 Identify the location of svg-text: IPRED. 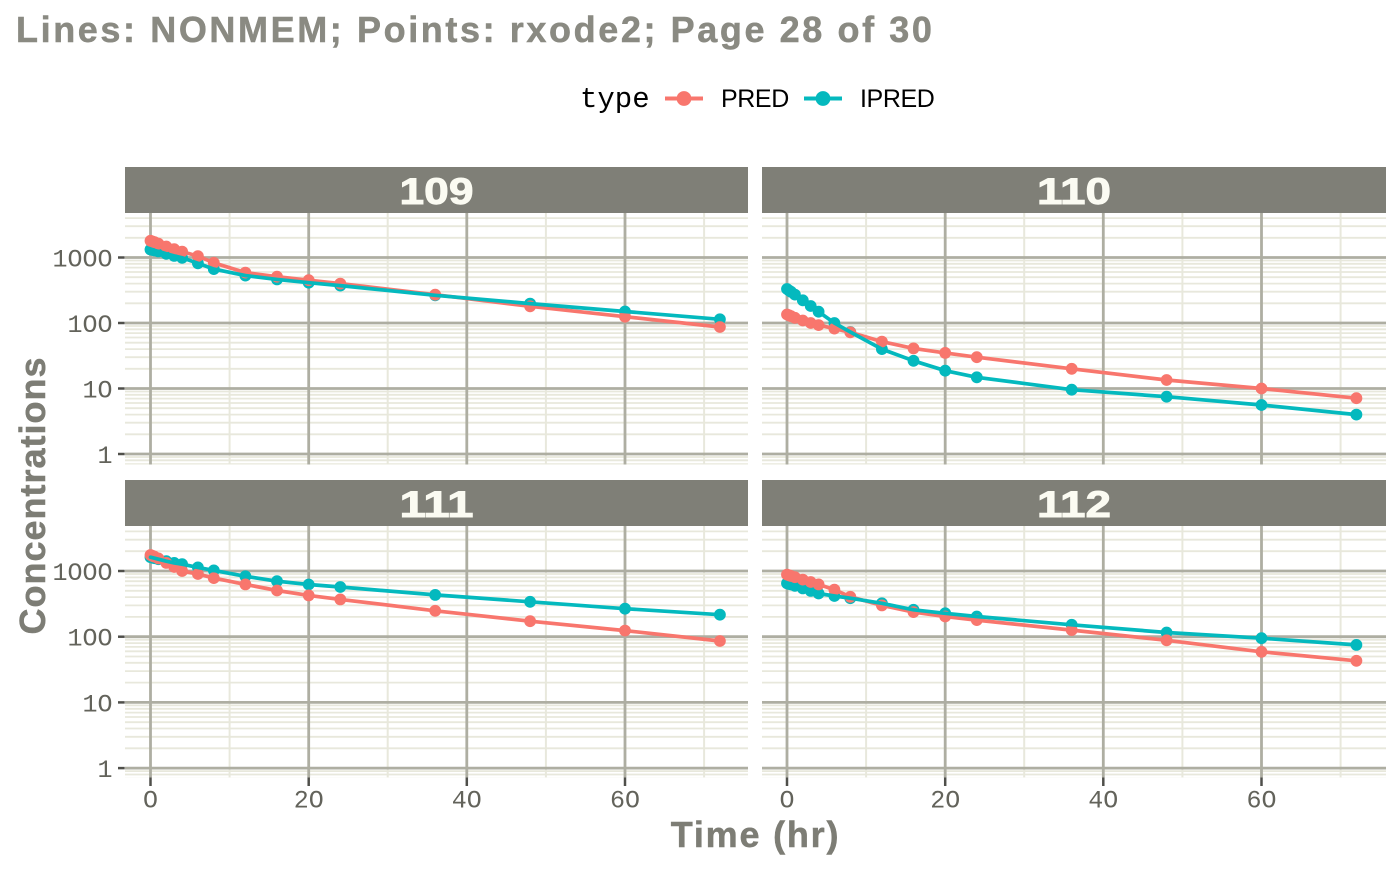
(897, 99).